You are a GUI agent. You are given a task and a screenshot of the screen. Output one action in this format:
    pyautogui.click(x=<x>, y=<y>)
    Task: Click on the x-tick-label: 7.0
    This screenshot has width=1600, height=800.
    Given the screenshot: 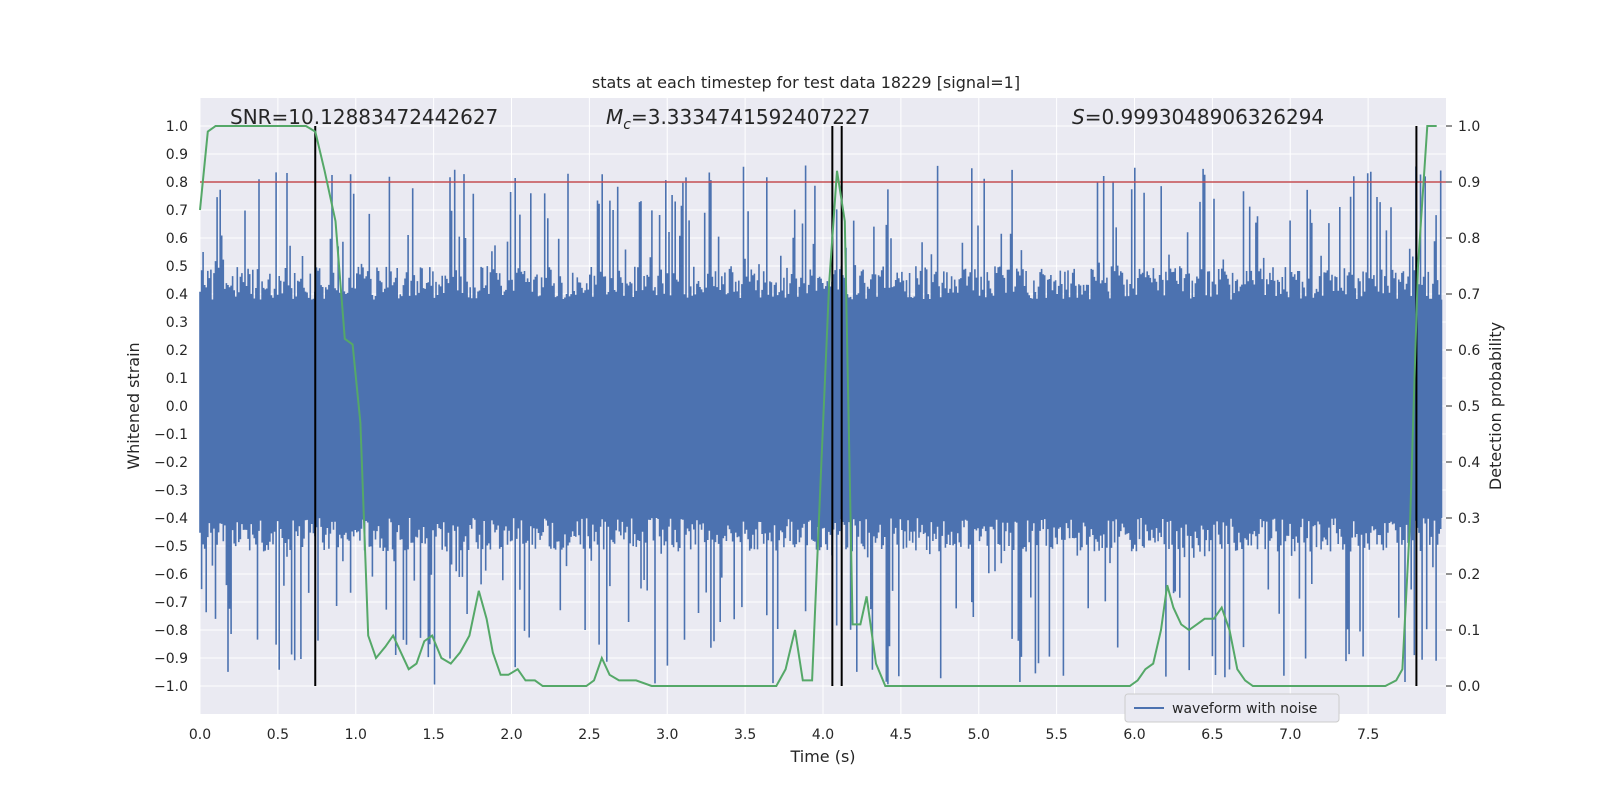 What is the action you would take?
    pyautogui.click(x=1290, y=735)
    